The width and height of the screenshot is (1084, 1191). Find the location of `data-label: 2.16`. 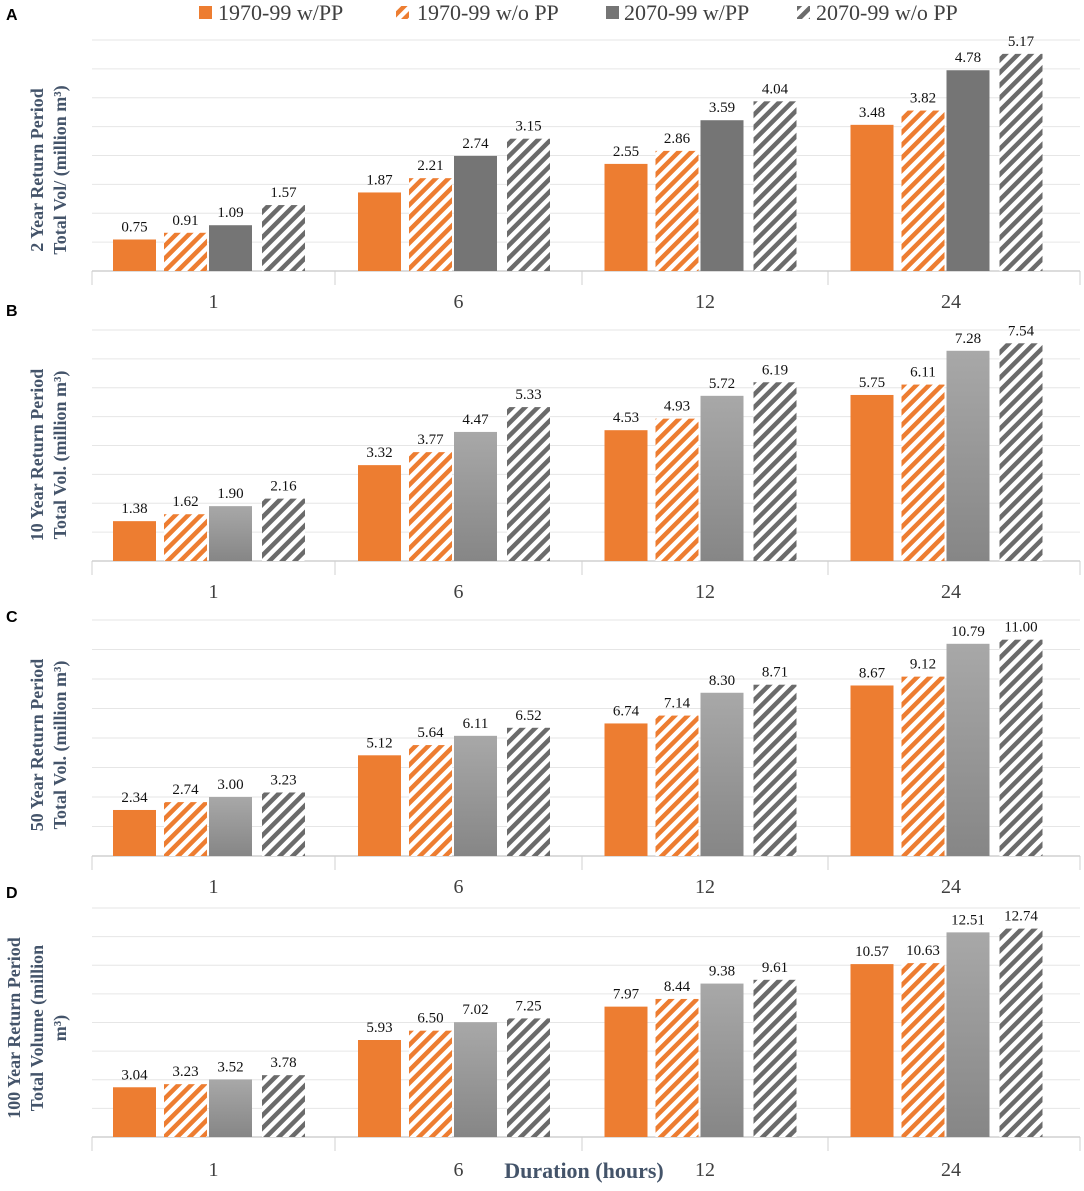

data-label: 2.16 is located at coordinates (283, 487).